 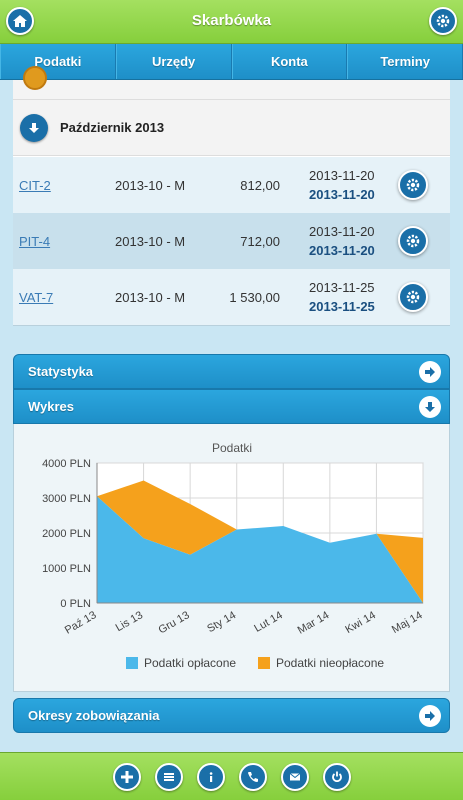 I want to click on tax-amount: 712,00, so click(x=260, y=241).